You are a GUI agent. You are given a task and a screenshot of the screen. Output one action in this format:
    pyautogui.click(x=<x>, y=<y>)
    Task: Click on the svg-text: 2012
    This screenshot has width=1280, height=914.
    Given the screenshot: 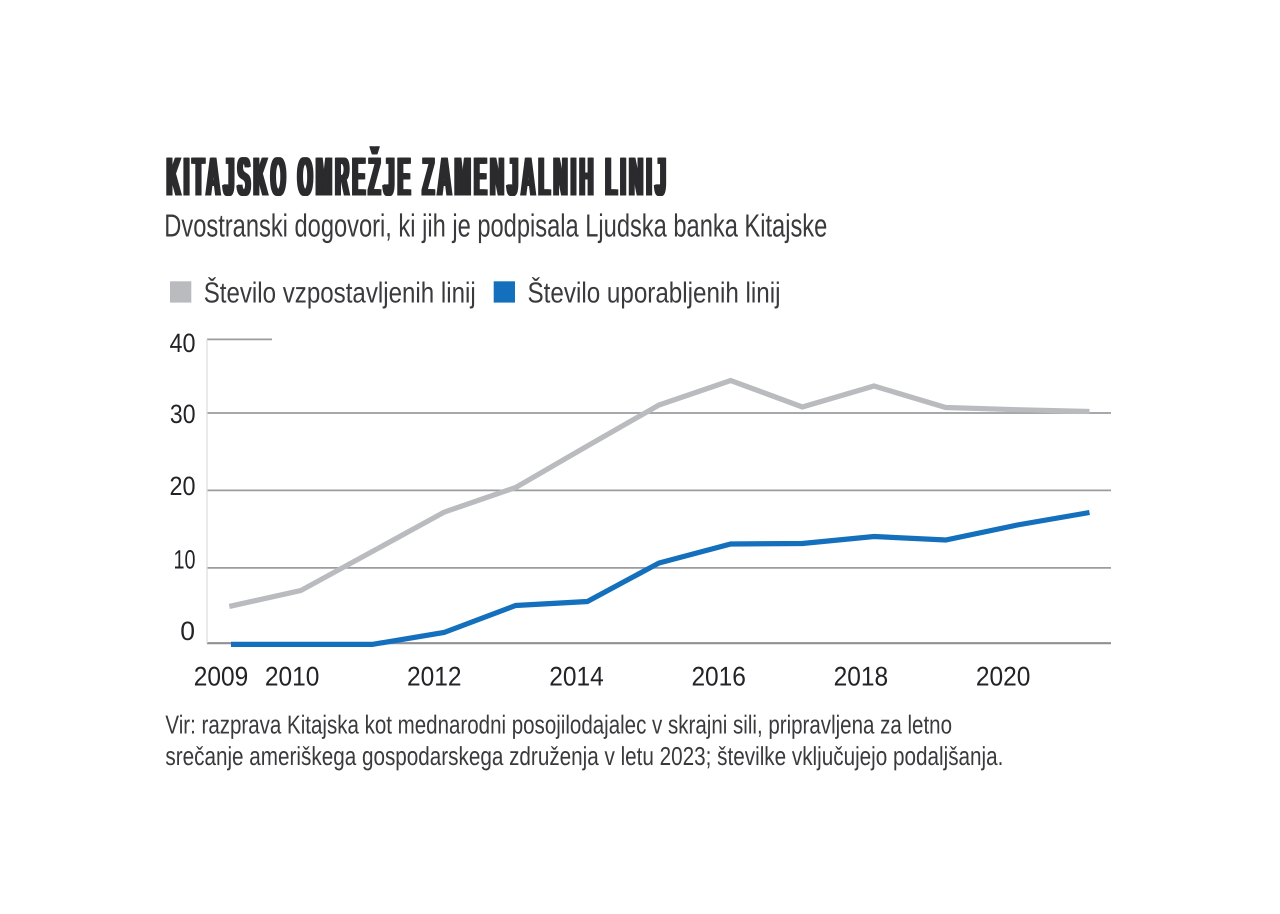 What is the action you would take?
    pyautogui.click(x=434, y=676)
    